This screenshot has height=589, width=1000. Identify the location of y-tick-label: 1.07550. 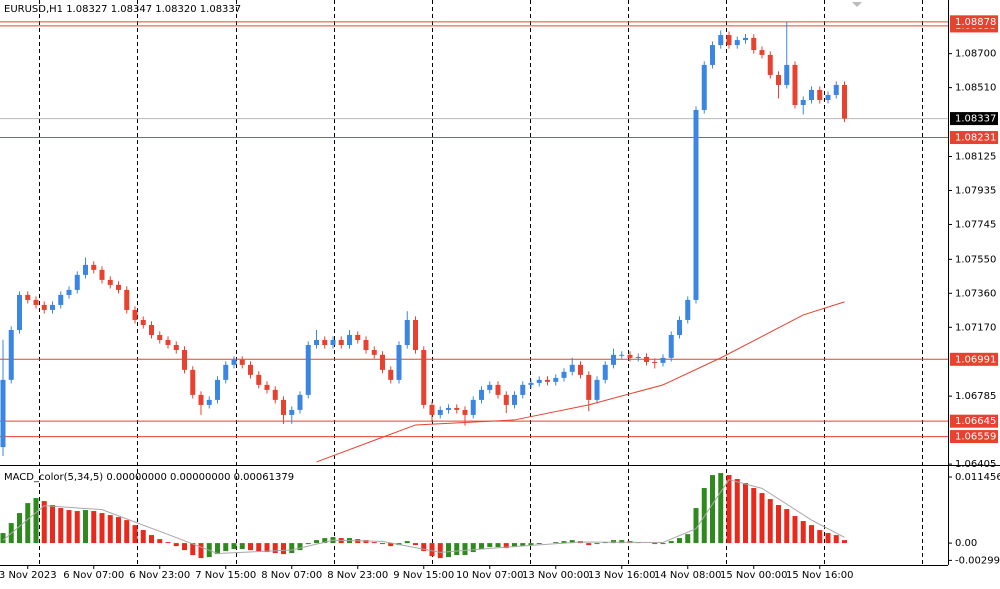
(975, 259).